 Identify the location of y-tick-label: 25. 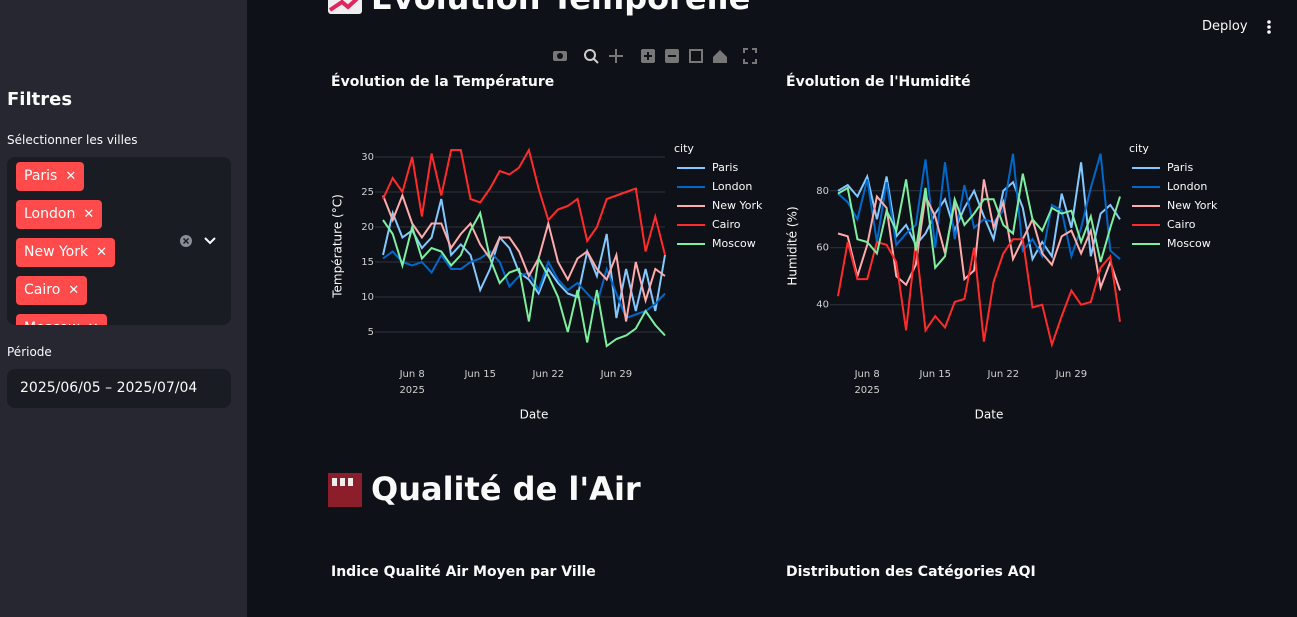
(367, 192).